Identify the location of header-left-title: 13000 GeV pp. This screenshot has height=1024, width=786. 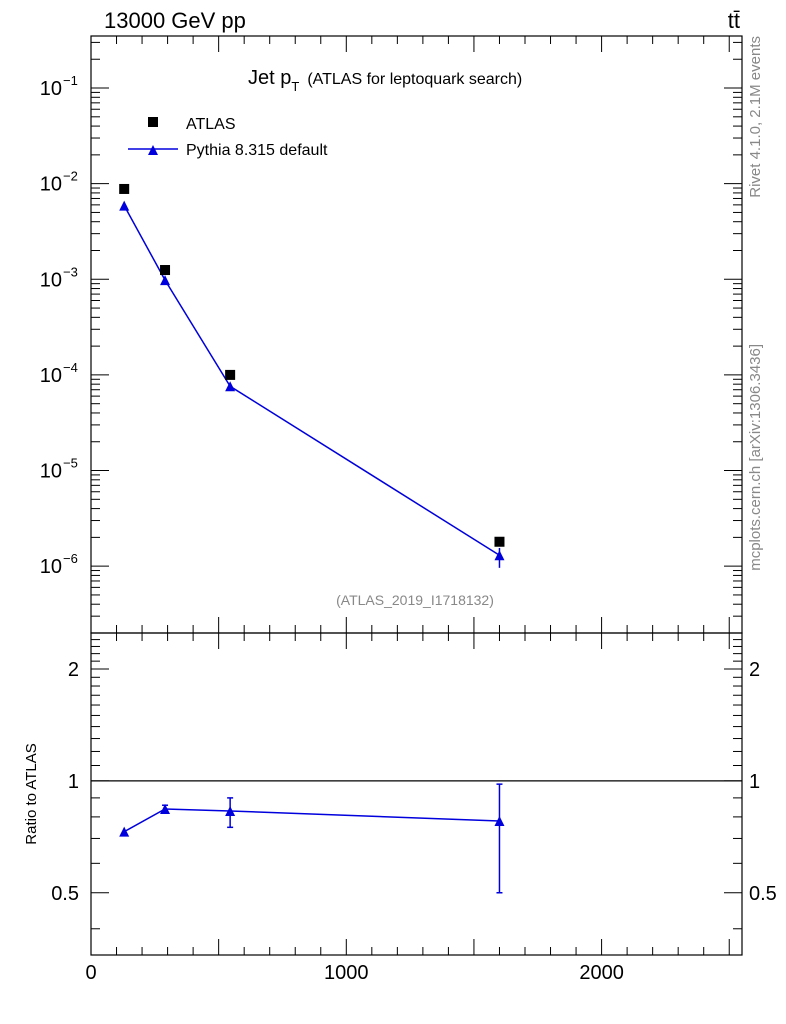
(175, 20).